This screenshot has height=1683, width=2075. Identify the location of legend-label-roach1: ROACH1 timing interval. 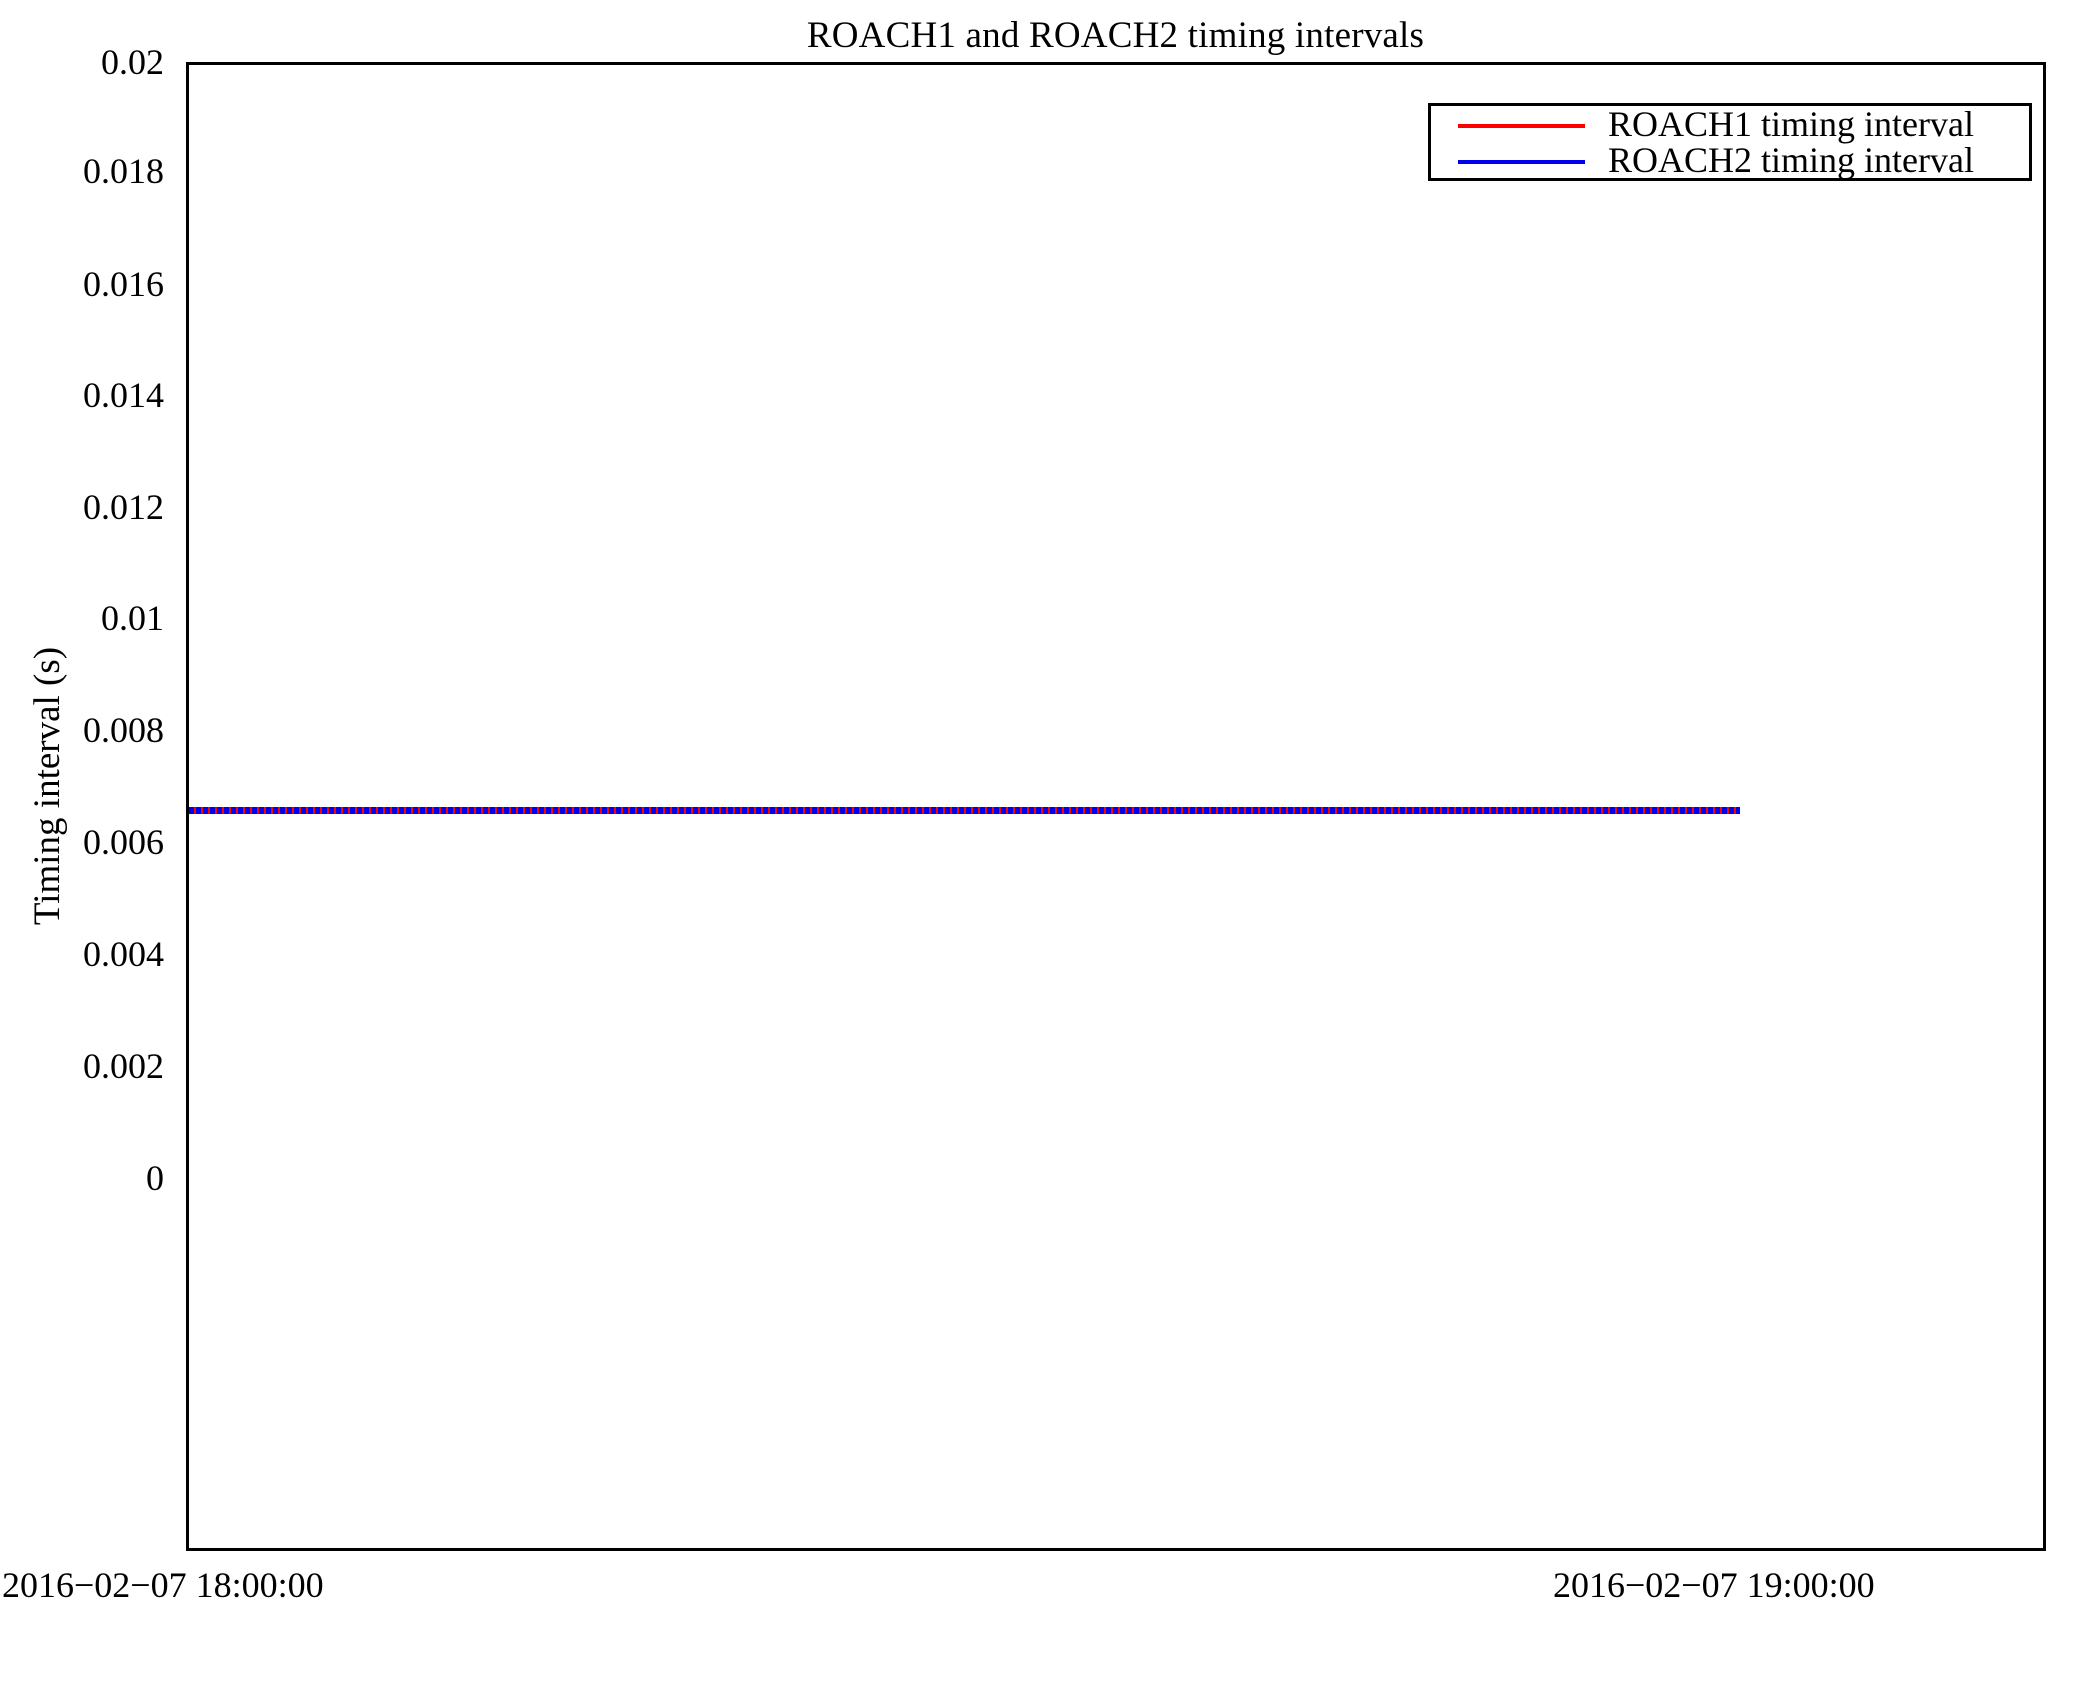
(1791, 124).